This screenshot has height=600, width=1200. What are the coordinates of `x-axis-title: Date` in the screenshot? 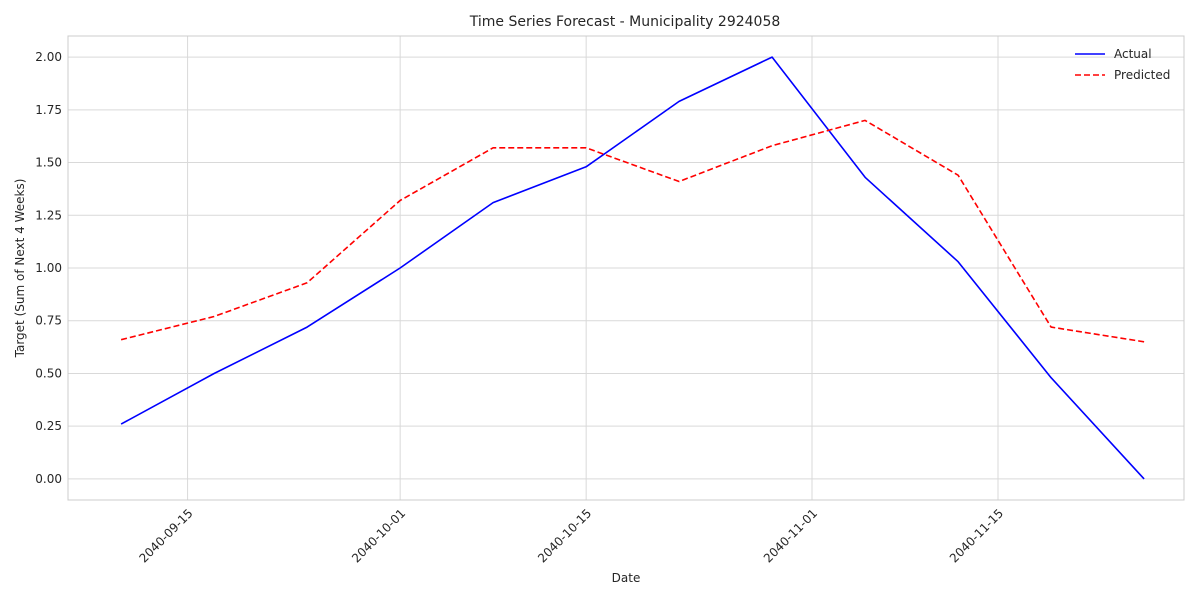 It's located at (626, 578).